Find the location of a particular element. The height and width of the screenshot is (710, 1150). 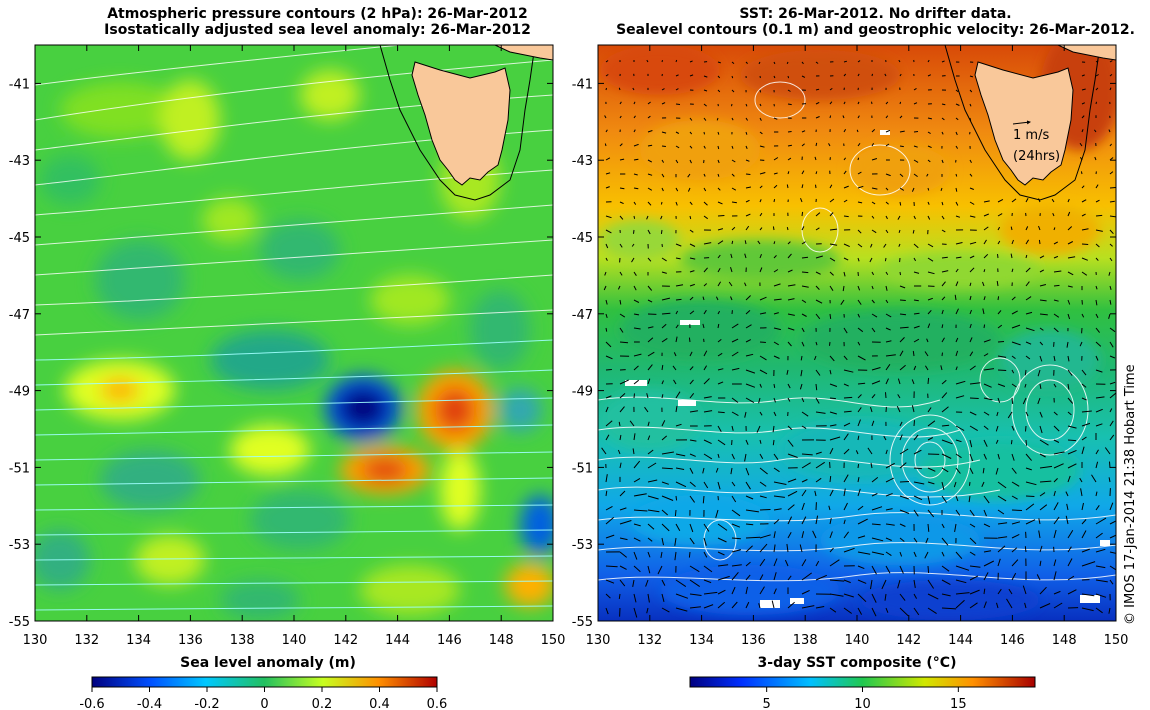

continental-shelf-outline-right is located at coordinates (1022, 123).